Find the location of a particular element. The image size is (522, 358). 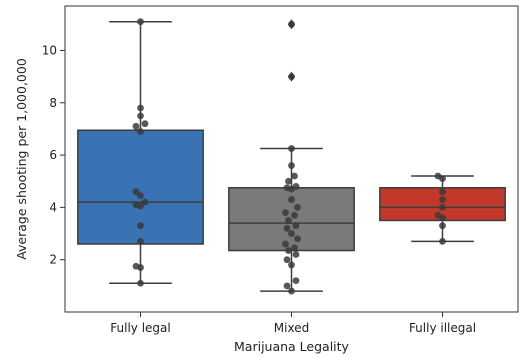

y-tick-label: 10 is located at coordinates (49, 50).